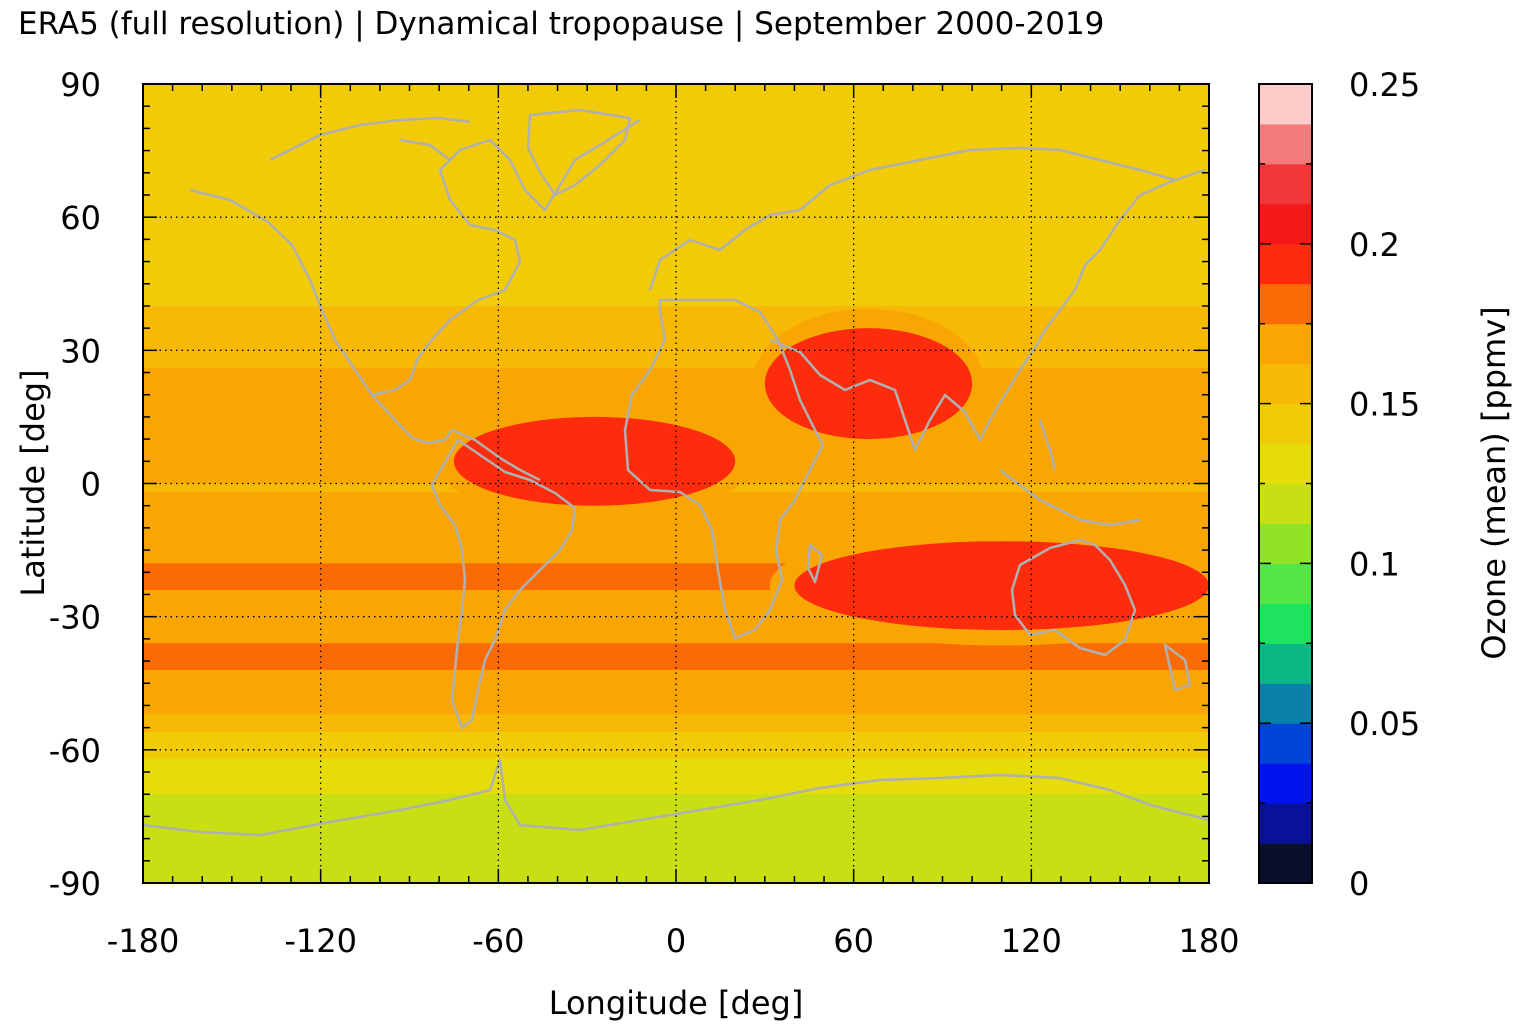 This screenshot has width=1519, height=1029. Describe the element at coordinates (320, 941) in the screenshot. I see `x-tick-label: -120` at that location.